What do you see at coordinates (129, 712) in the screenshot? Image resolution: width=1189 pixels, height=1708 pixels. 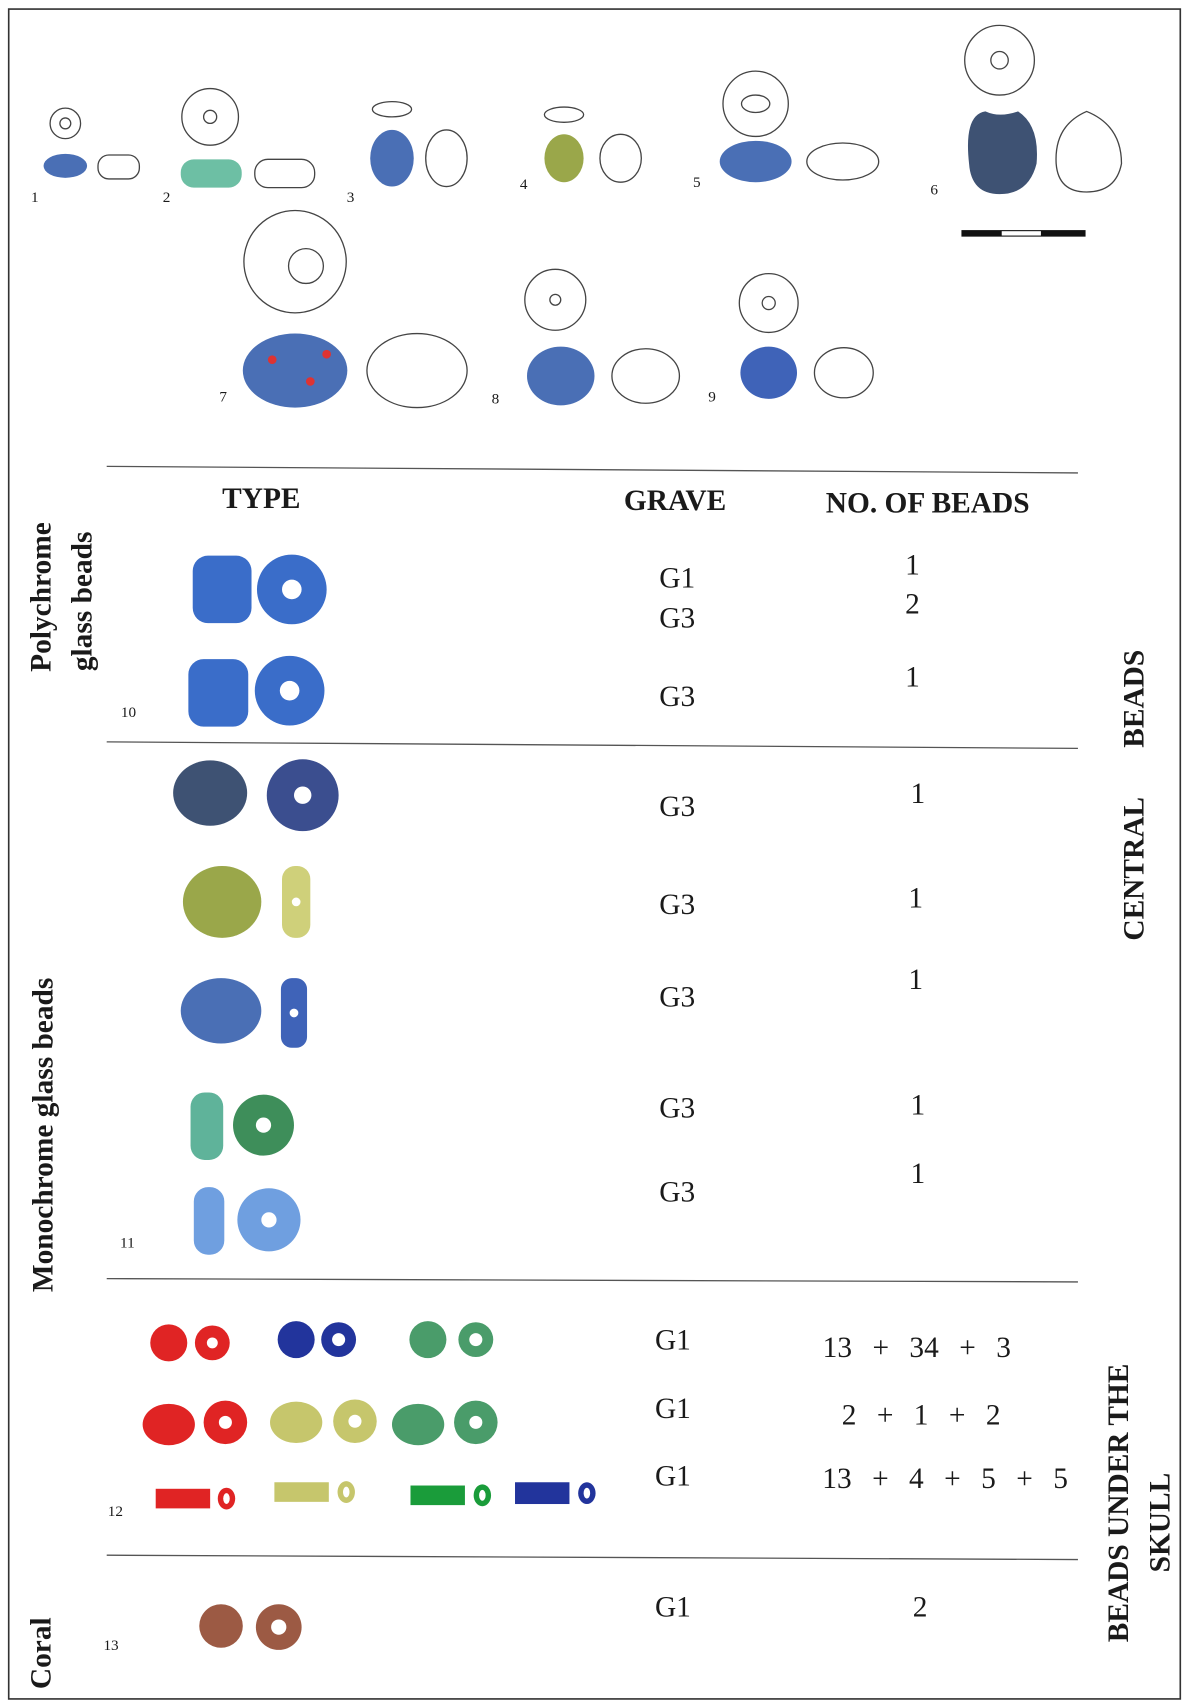 I see `figure-number: 10` at bounding box center [129, 712].